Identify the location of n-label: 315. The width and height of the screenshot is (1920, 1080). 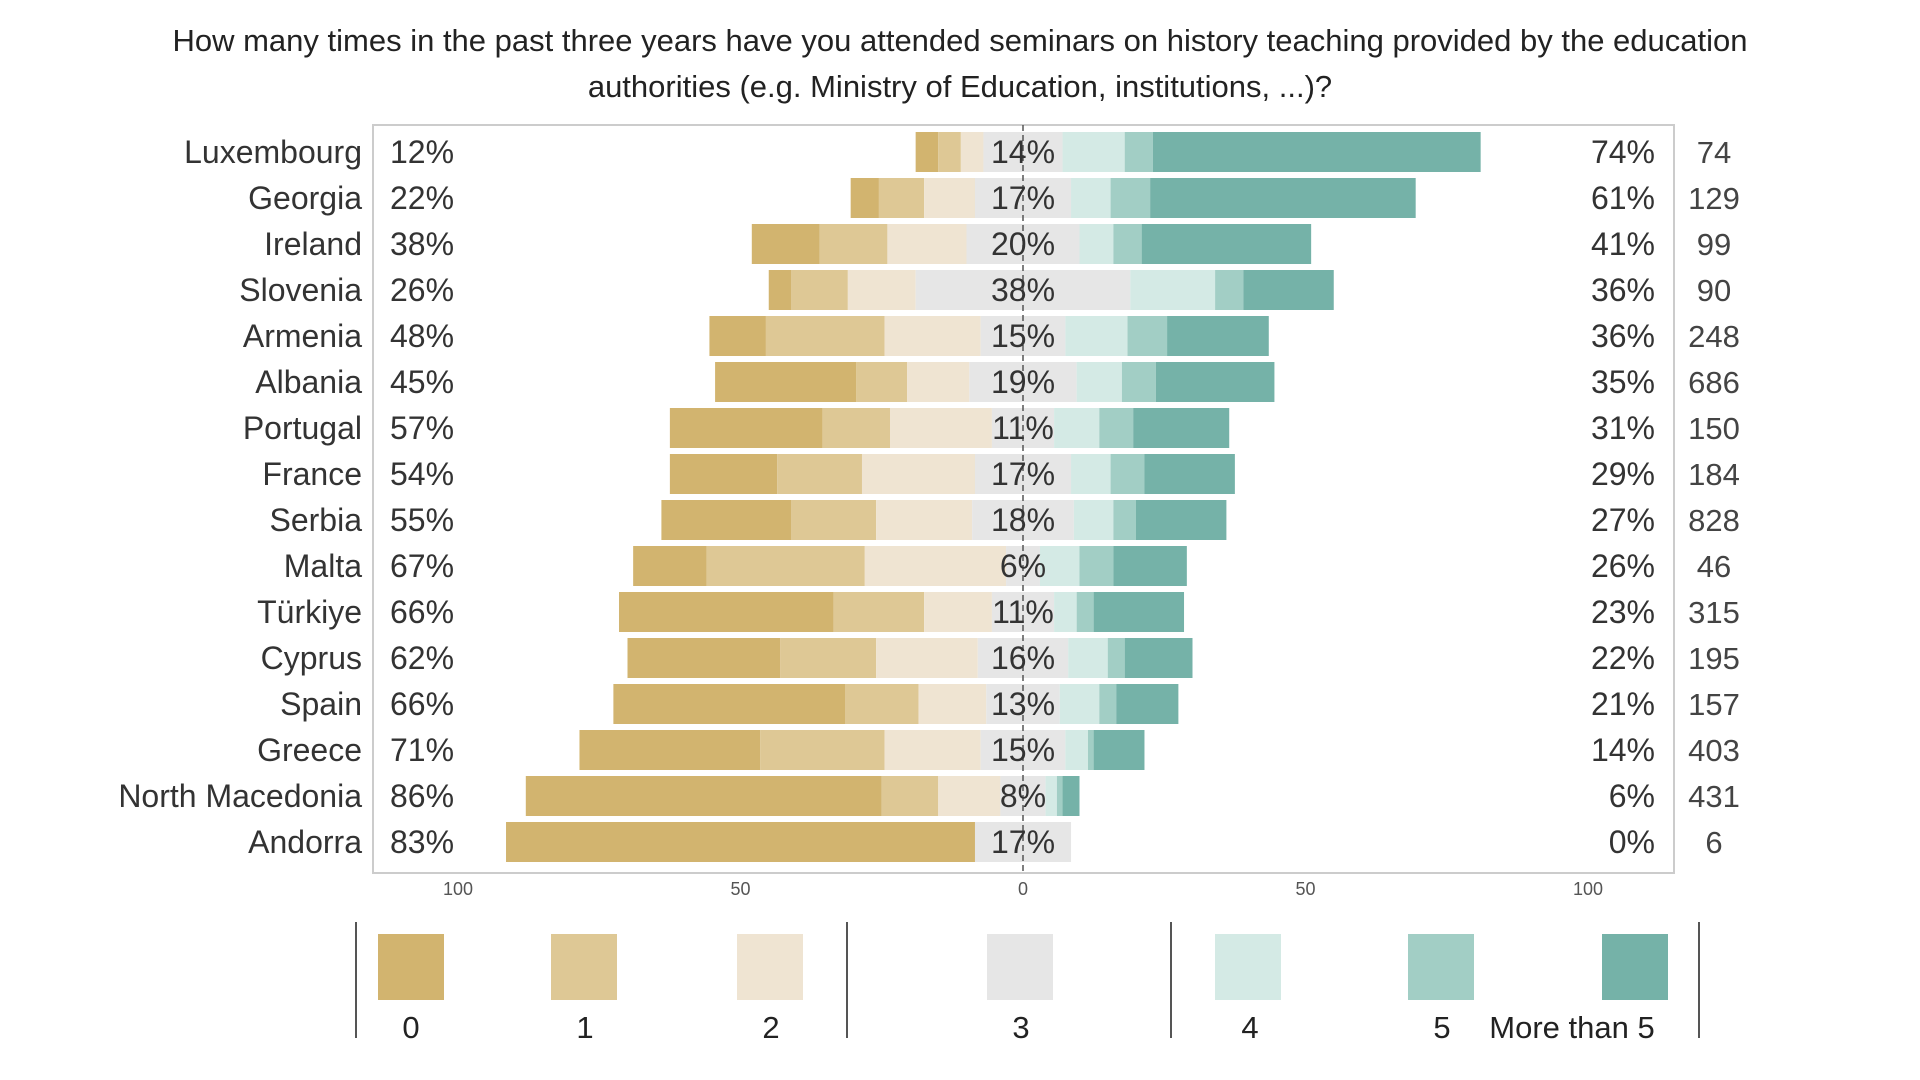
(1714, 612).